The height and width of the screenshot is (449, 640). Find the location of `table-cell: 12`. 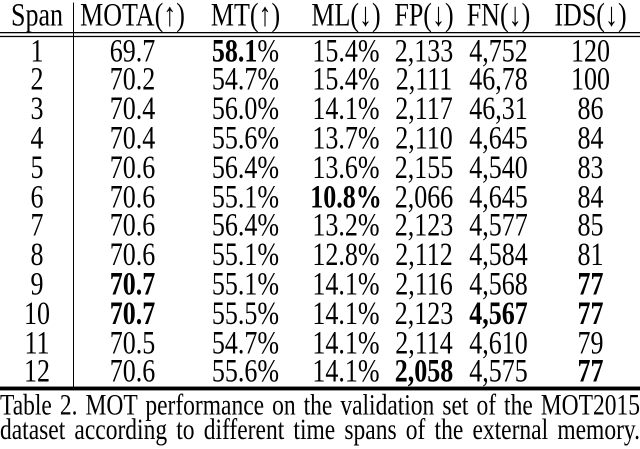

table-cell: 12 is located at coordinates (37, 371).